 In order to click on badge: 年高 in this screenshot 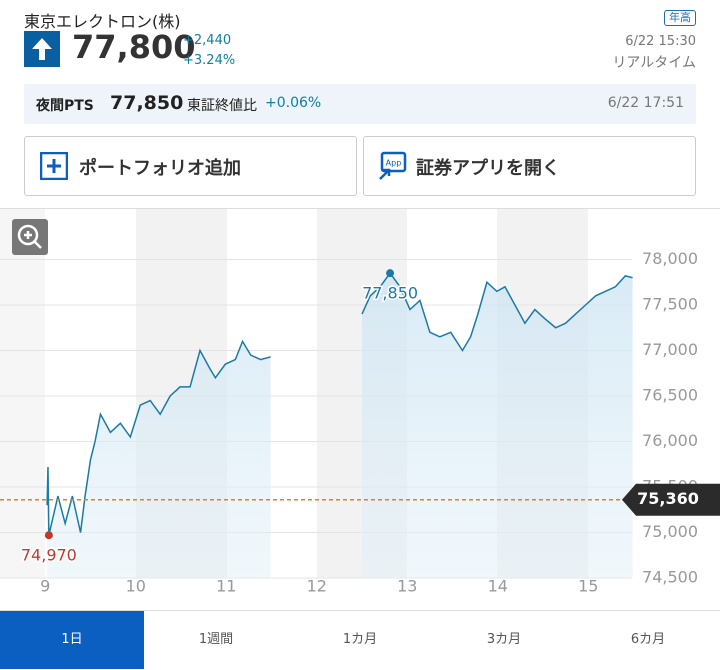, I will do `click(680, 18)`.